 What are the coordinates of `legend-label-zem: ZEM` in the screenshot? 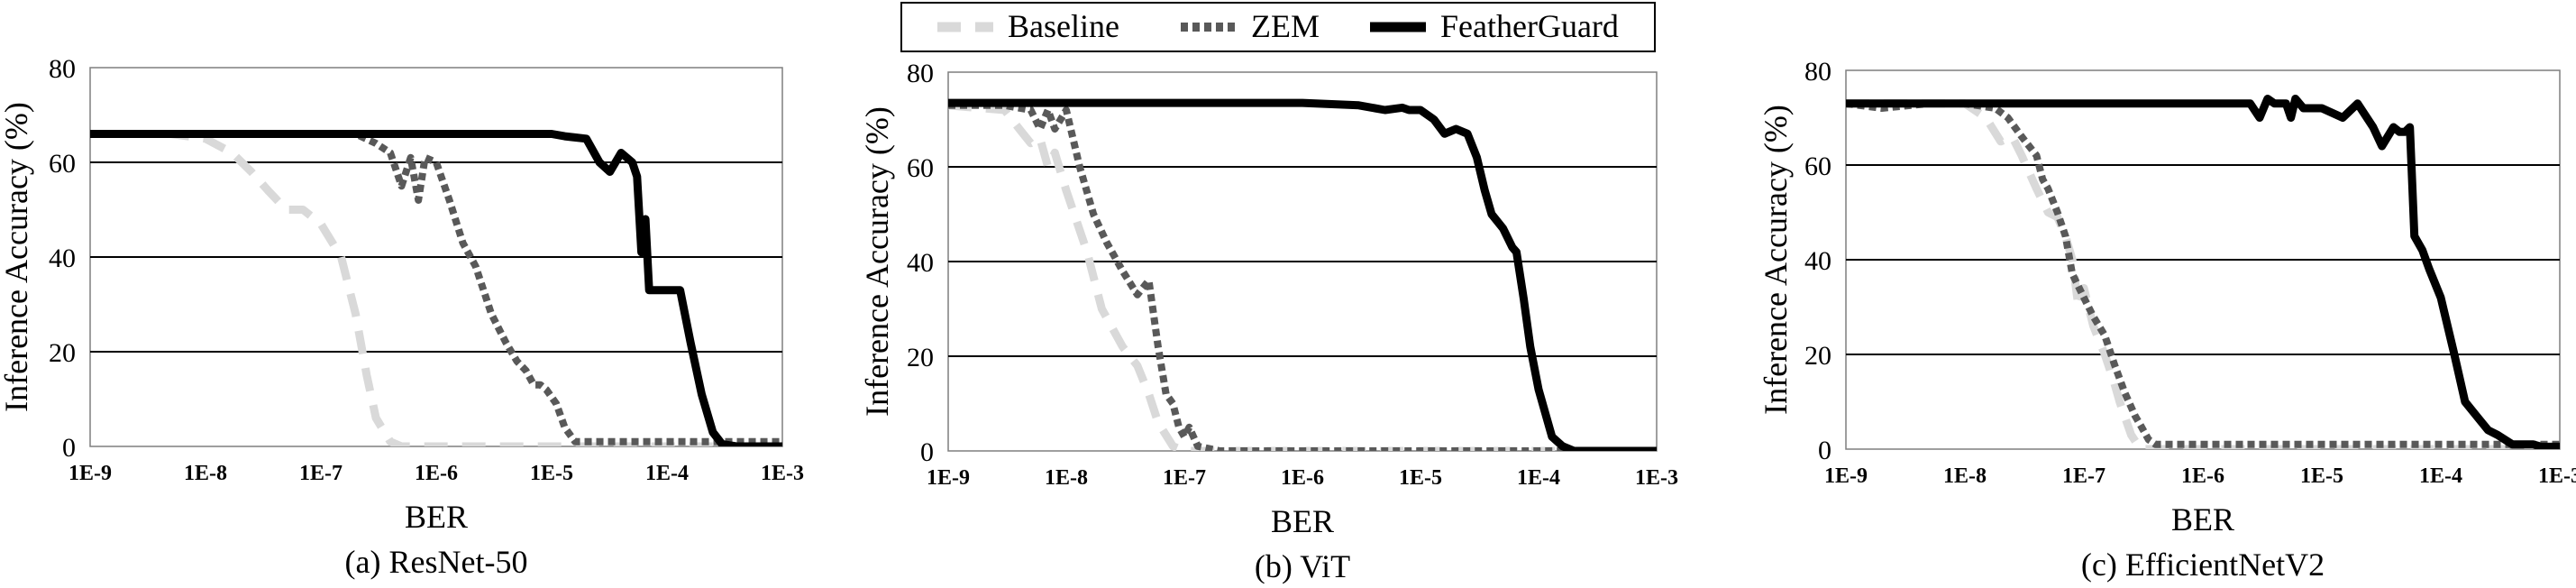 It's located at (1285, 26).